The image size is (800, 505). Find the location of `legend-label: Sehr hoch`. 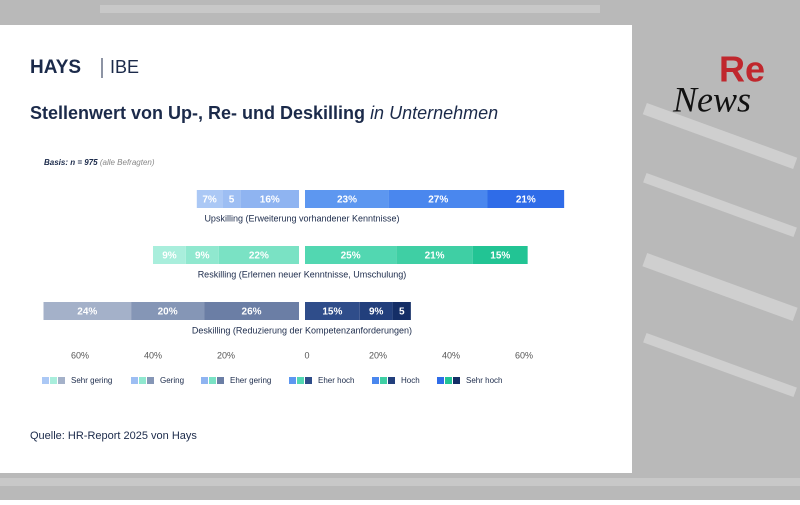

legend-label: Sehr hoch is located at coordinates (484, 380).